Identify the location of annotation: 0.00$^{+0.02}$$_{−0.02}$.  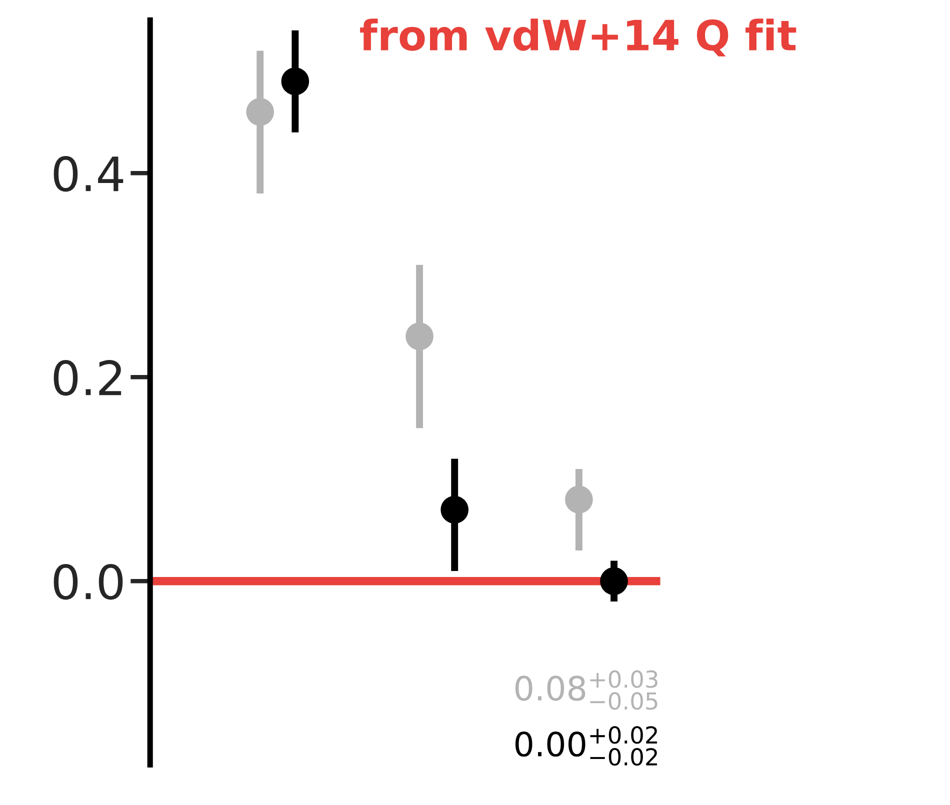
(586, 746).